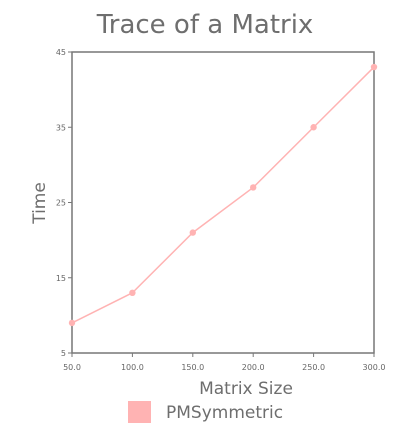 The image size is (411, 431). What do you see at coordinates (246, 389) in the screenshot?
I see `x-axis-label: Matrix Size` at bounding box center [246, 389].